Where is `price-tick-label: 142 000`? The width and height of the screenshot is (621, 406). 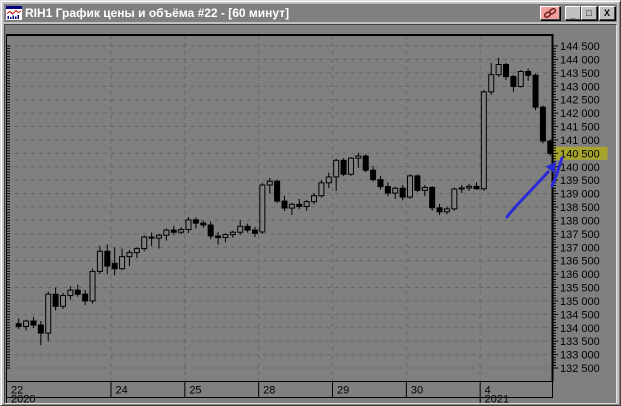
price-tick-label: 142 000 is located at coordinates (580, 114).